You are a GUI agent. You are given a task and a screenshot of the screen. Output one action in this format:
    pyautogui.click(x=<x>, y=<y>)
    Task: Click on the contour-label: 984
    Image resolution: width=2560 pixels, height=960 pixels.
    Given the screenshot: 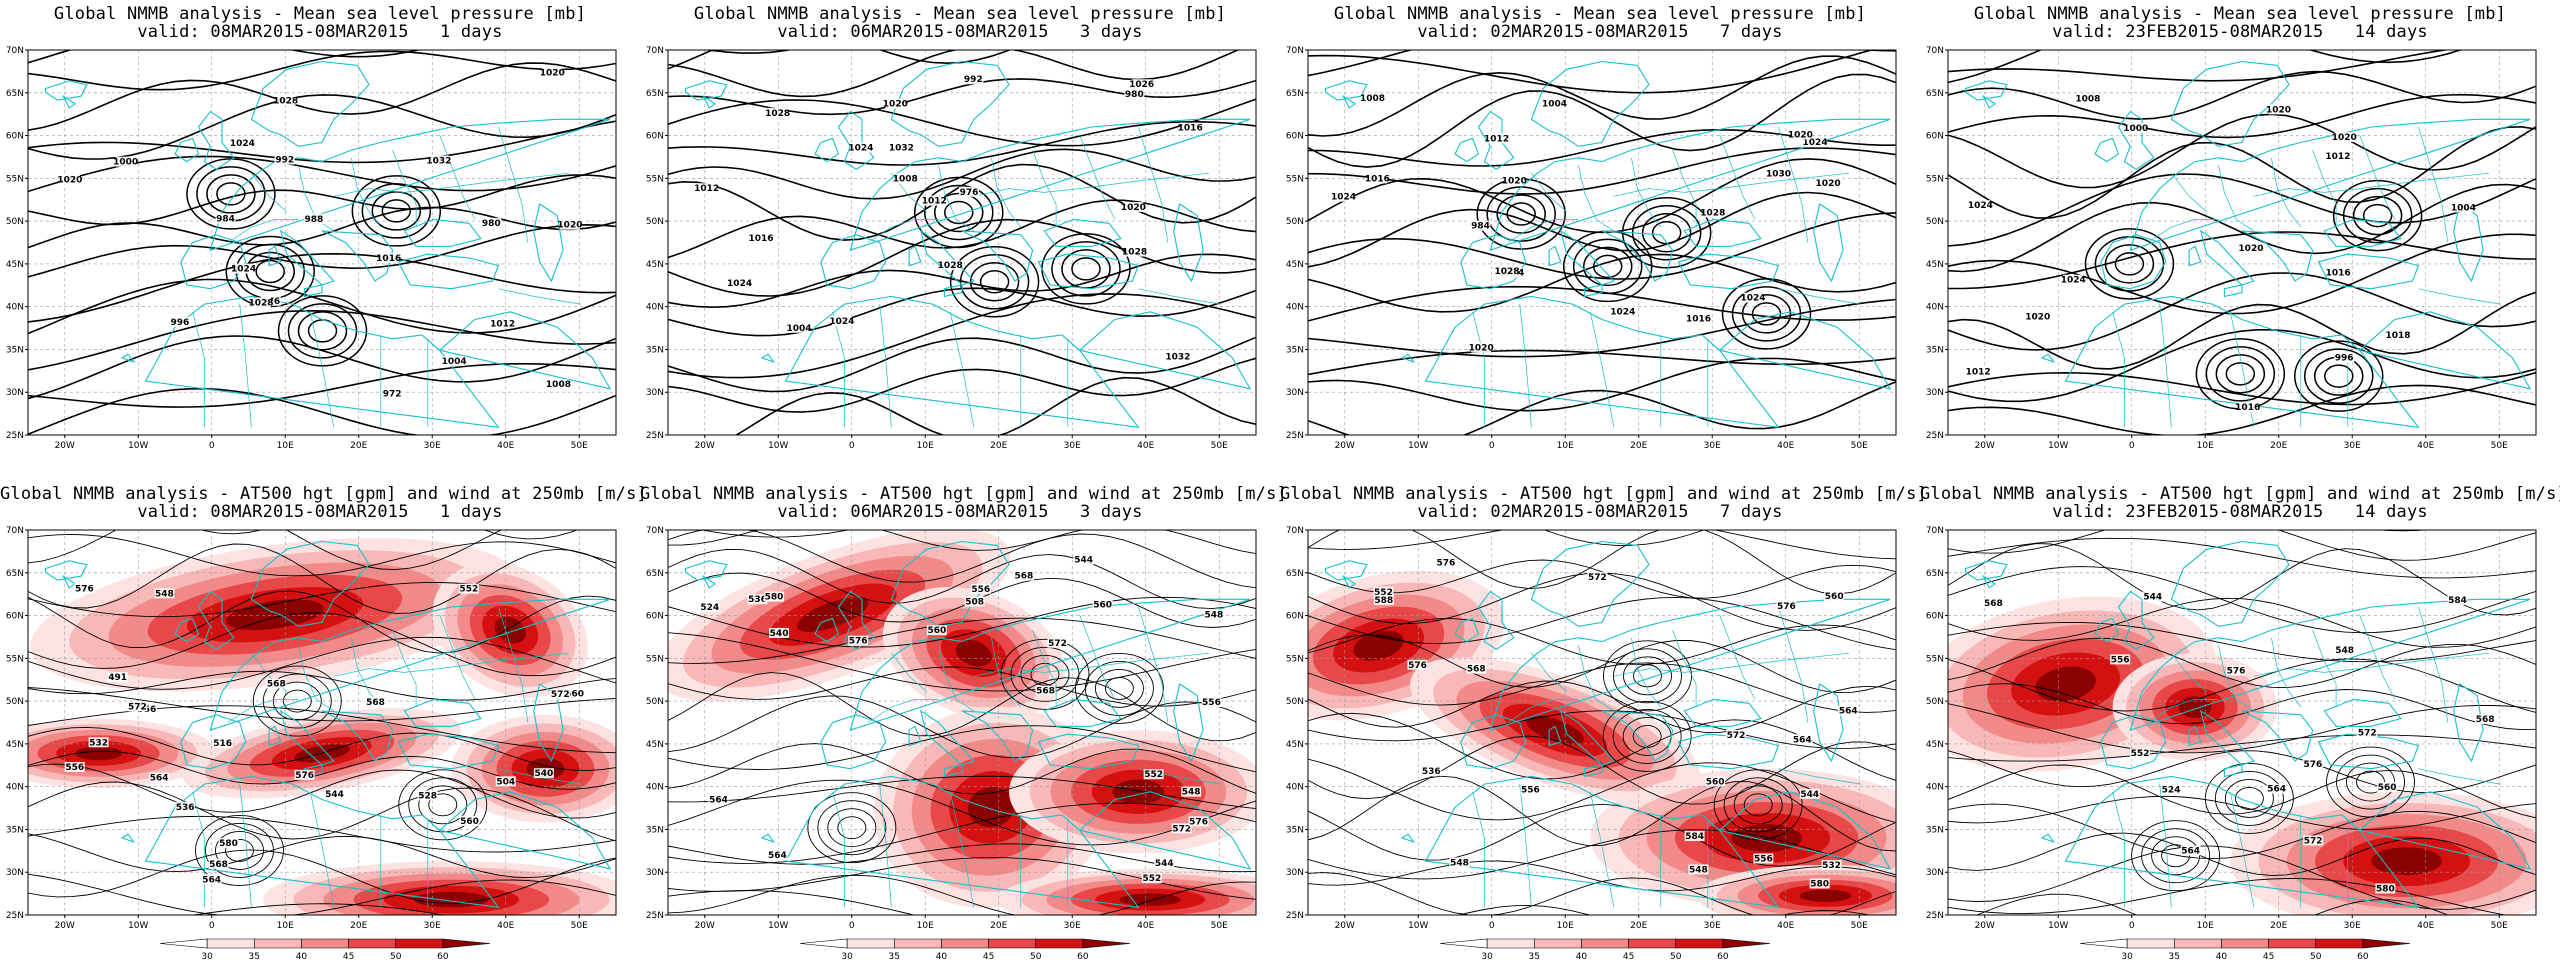 What is the action you would take?
    pyautogui.click(x=1480, y=227)
    